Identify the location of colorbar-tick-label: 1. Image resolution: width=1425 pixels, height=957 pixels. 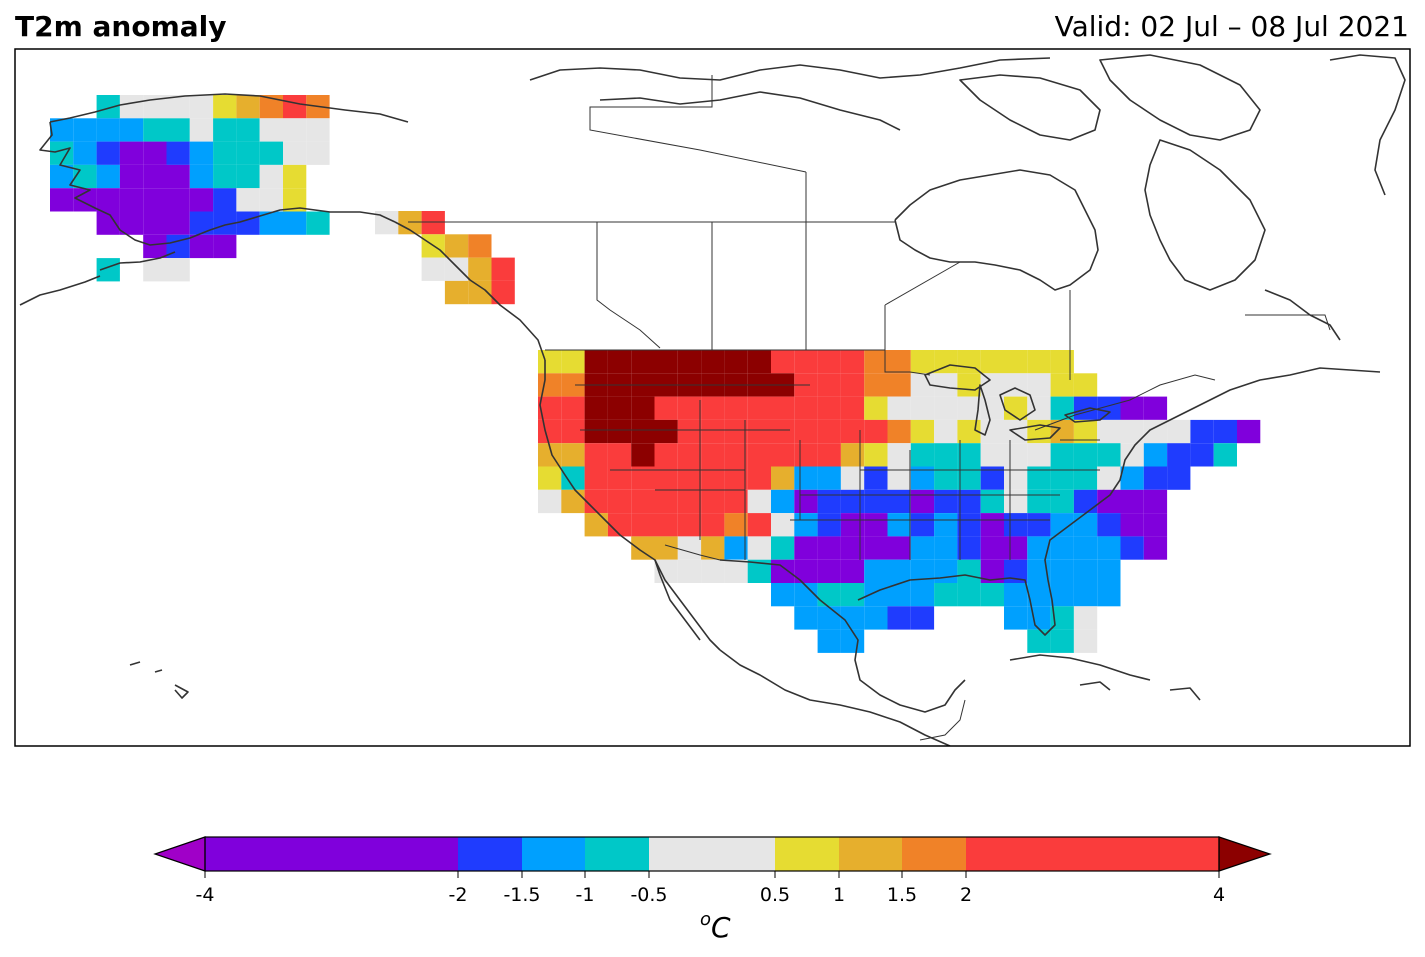
(839, 895).